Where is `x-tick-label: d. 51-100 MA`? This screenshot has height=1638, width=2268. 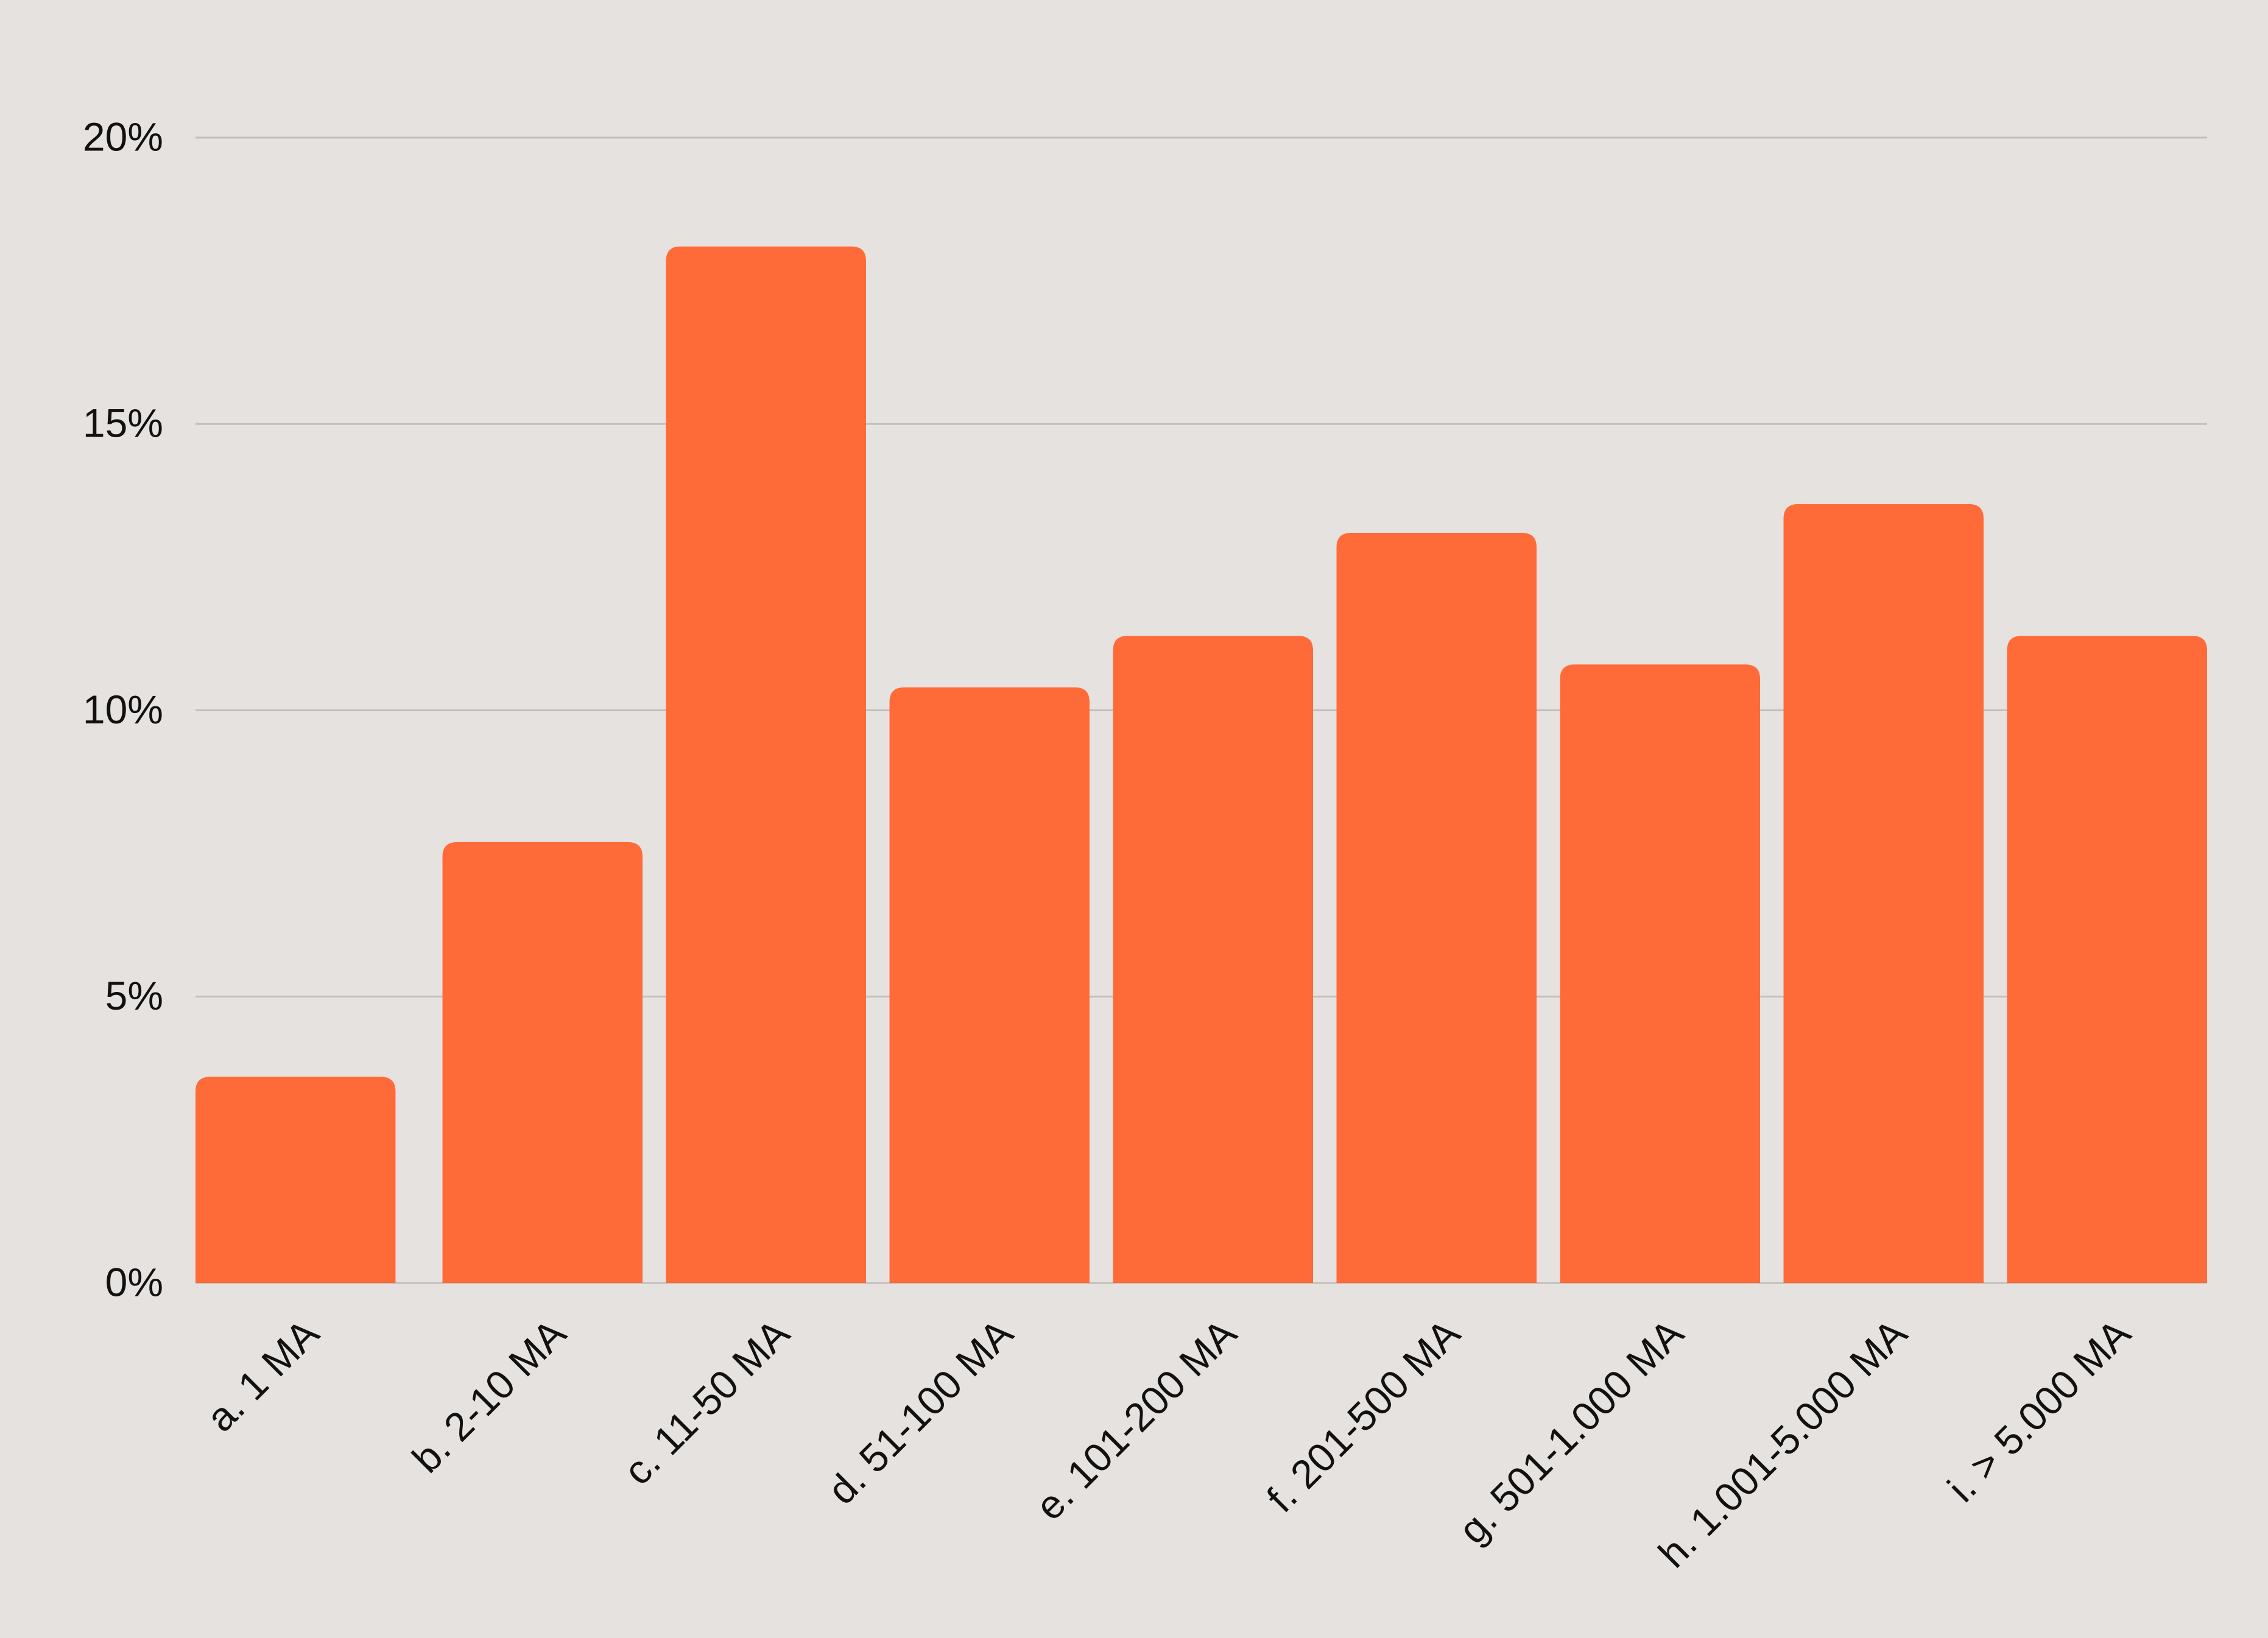 x-tick-label: d. 51-100 MA is located at coordinates (920, 1412).